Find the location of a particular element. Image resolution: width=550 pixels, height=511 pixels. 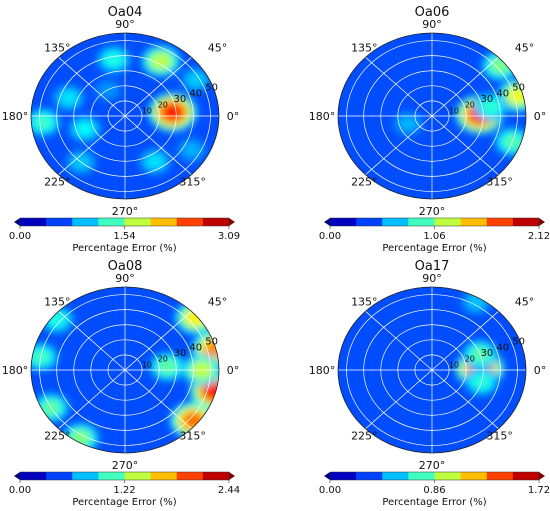

colorbar-tick-label: 1.54 is located at coordinates (124, 236).